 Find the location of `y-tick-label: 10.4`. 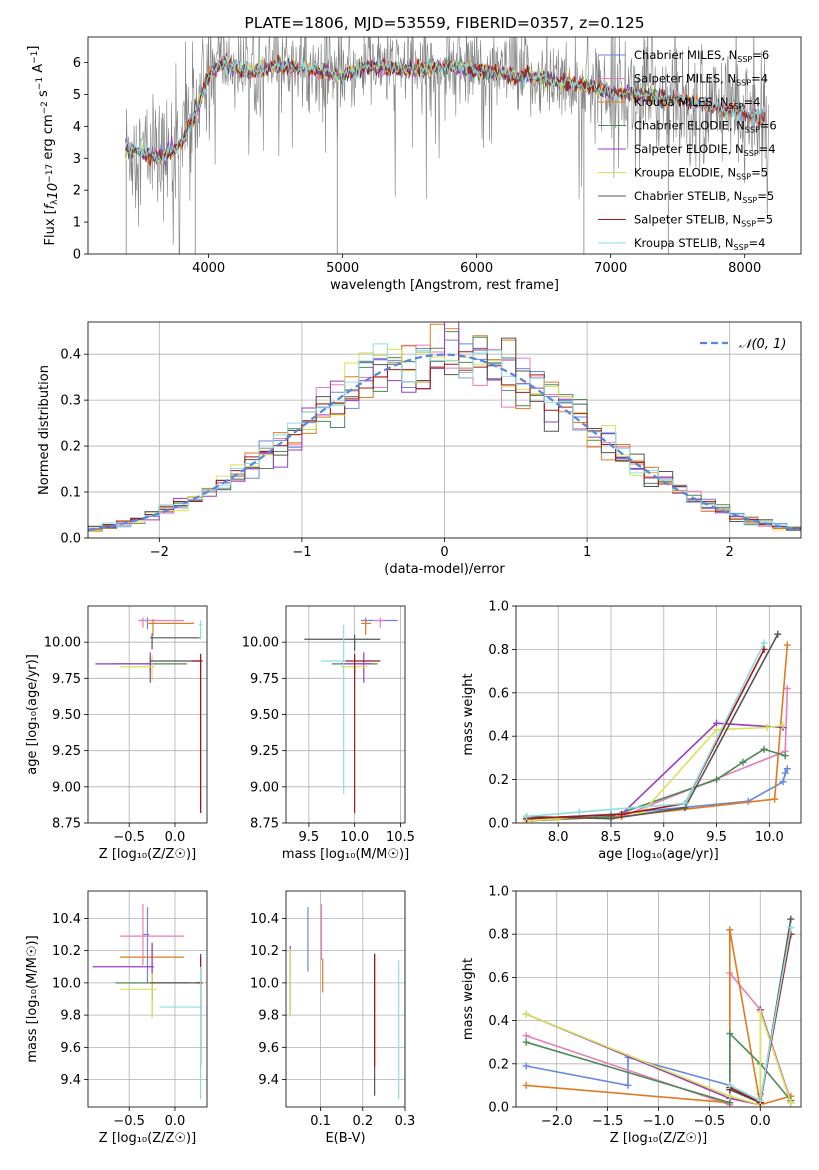

y-tick-label: 10.4 is located at coordinates (264, 919).